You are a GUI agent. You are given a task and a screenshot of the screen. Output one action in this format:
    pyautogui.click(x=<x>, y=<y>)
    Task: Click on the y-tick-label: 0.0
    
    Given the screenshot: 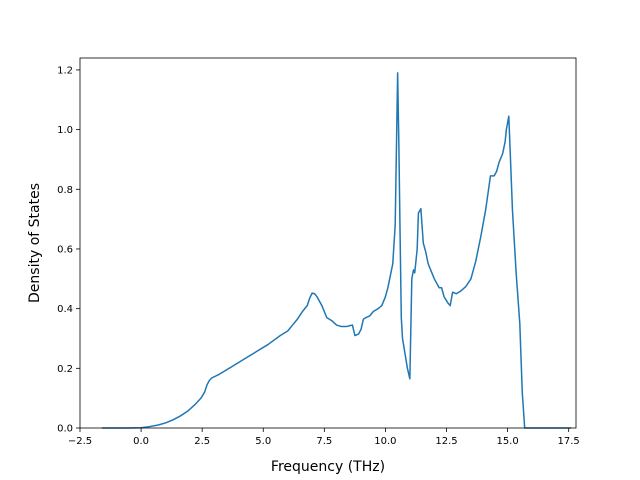 What is the action you would take?
    pyautogui.click(x=65, y=429)
    